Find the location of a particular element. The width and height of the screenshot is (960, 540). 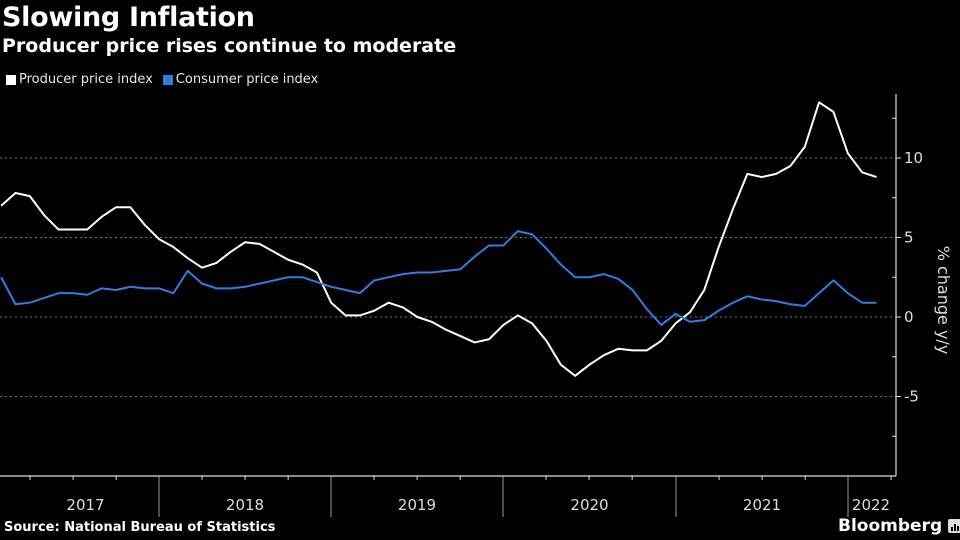

x-tick-label: 2018 is located at coordinates (245, 505).